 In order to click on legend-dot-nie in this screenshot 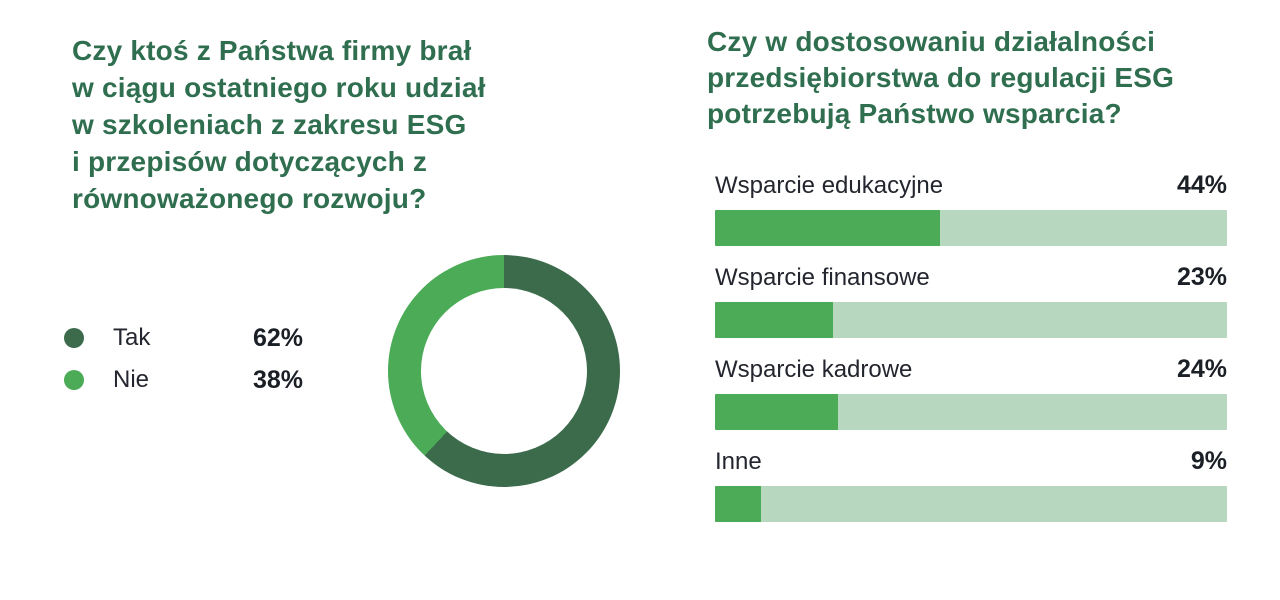, I will do `click(74, 380)`.